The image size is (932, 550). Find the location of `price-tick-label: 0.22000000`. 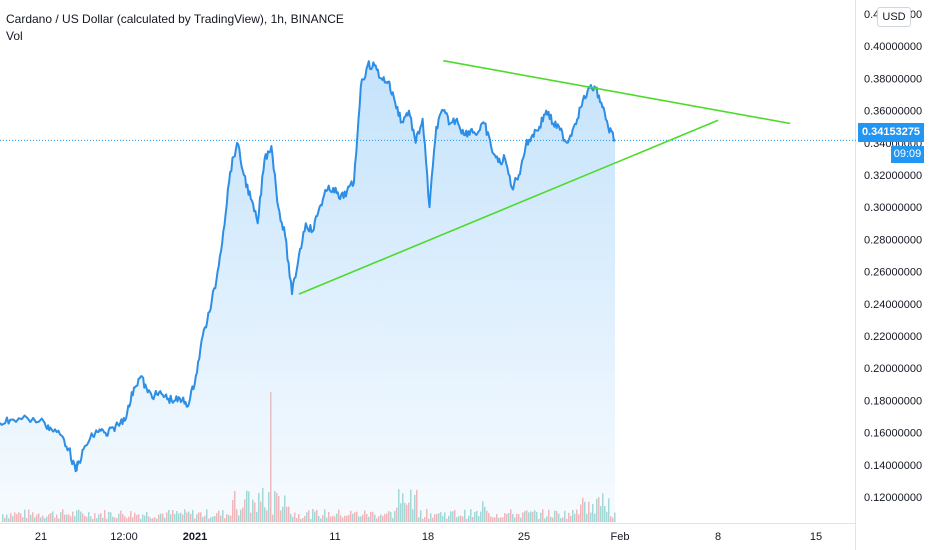

price-tick-label: 0.22000000 is located at coordinates (893, 337).